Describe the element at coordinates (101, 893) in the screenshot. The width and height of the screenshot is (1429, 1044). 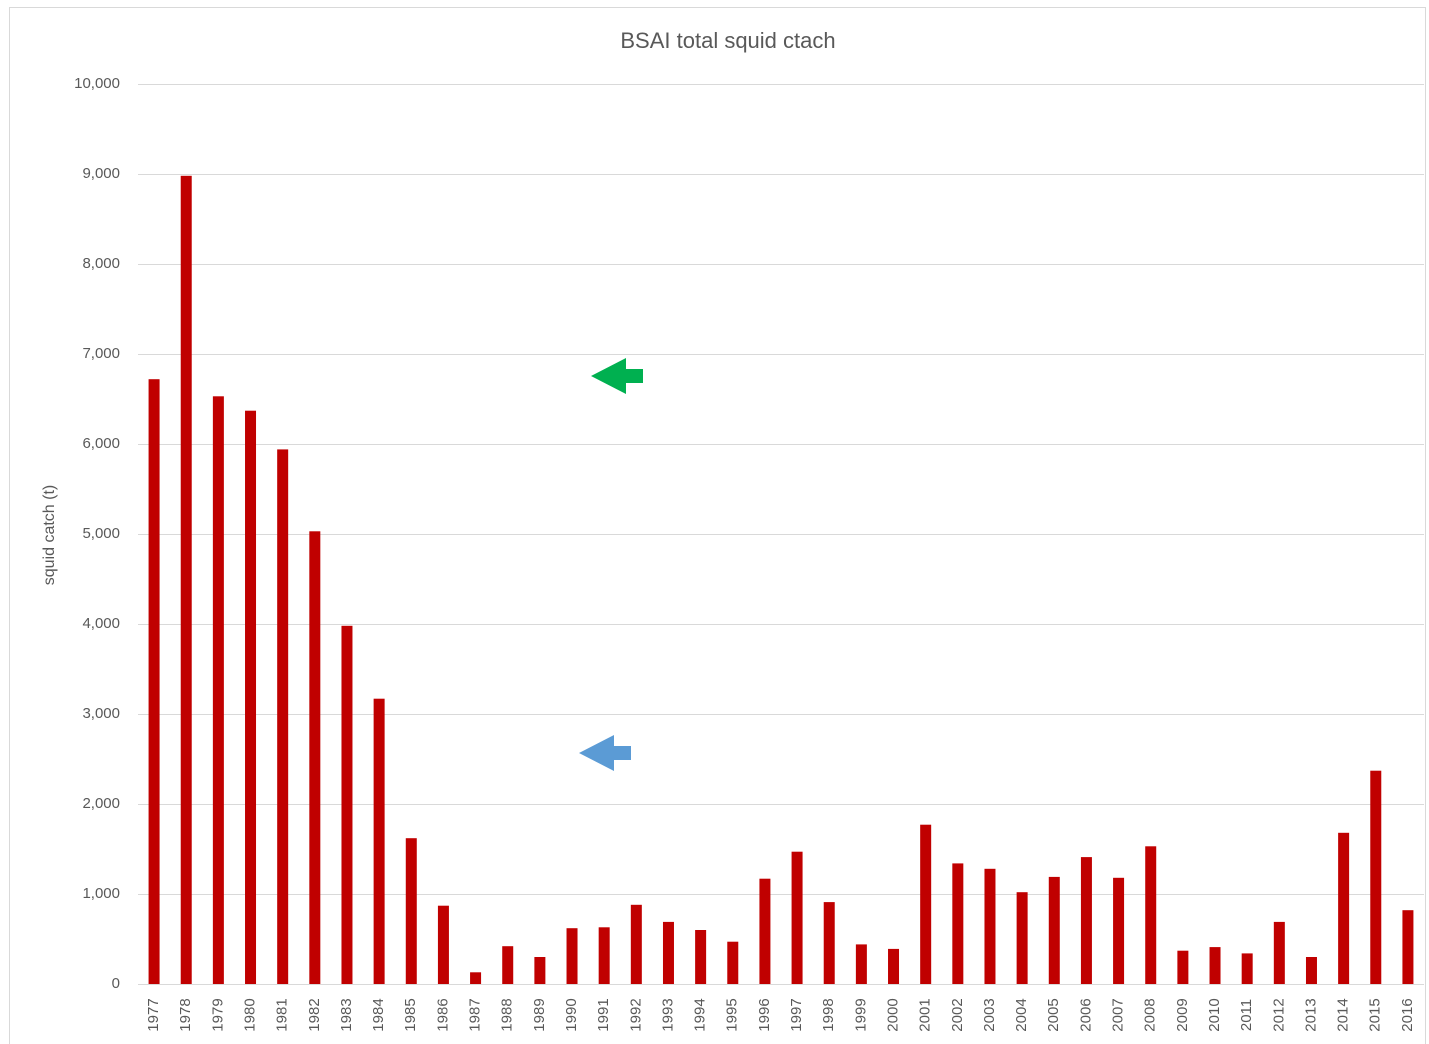
I see `y-tick-label: 1,000` at that location.